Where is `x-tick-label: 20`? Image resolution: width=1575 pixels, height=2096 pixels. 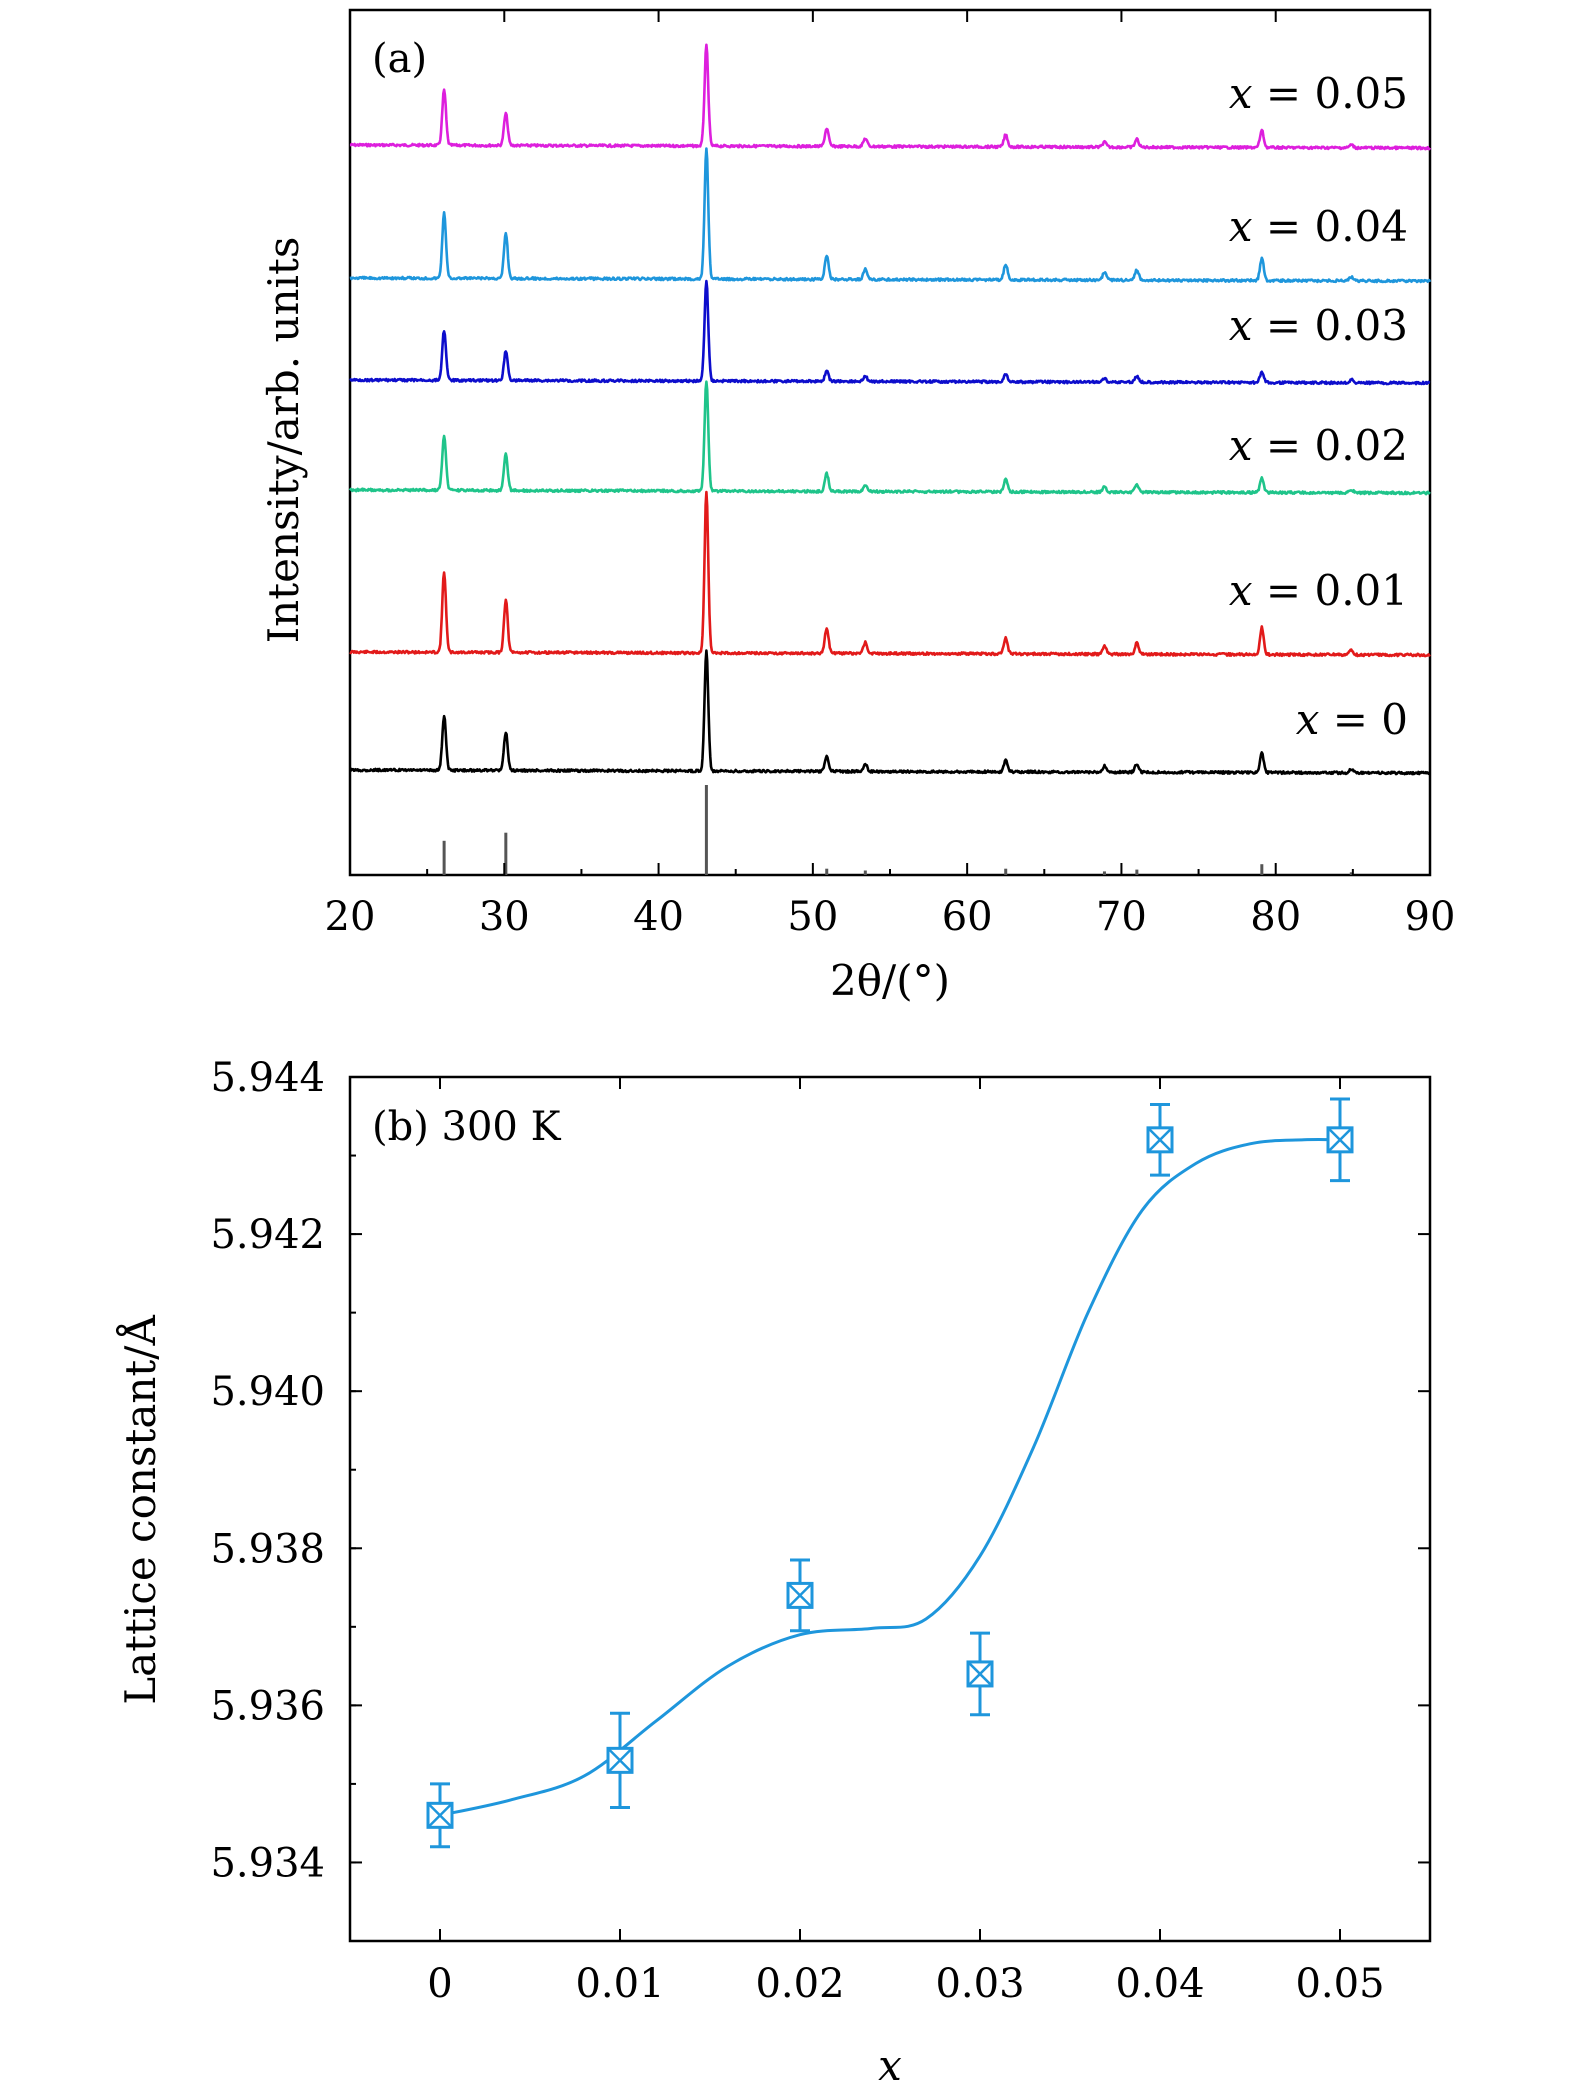 x-tick-label: 20 is located at coordinates (350, 917).